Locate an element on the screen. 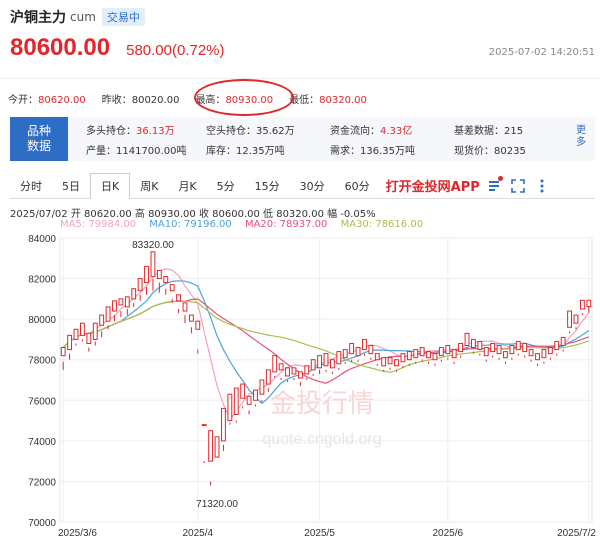  tab-5day: 5日 is located at coordinates (71, 186).